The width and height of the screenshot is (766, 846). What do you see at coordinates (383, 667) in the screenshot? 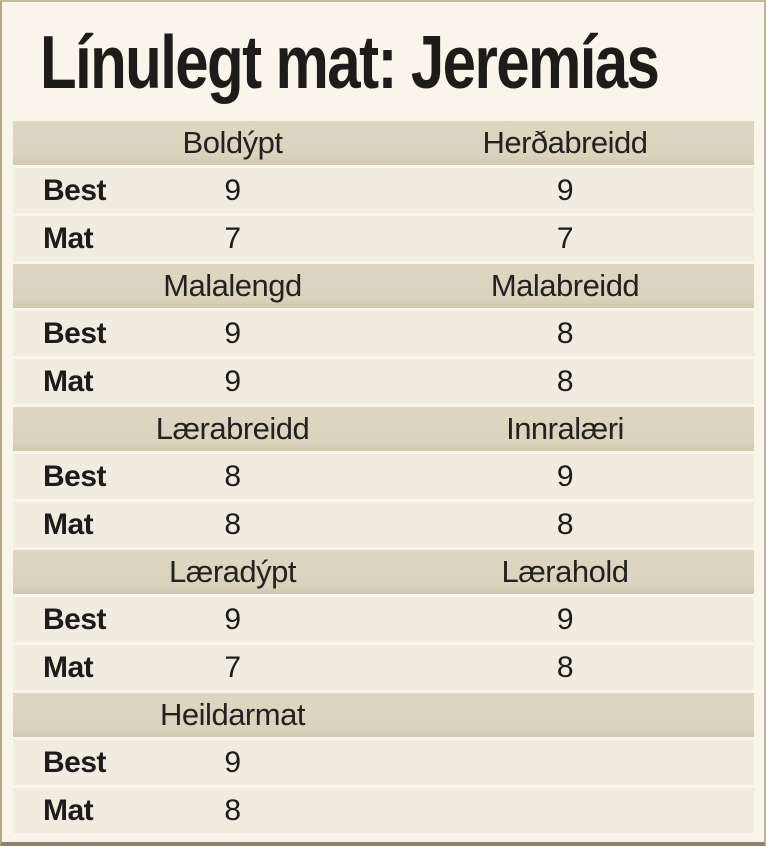
I see `mat-row: Mat 7 8` at bounding box center [383, 667].